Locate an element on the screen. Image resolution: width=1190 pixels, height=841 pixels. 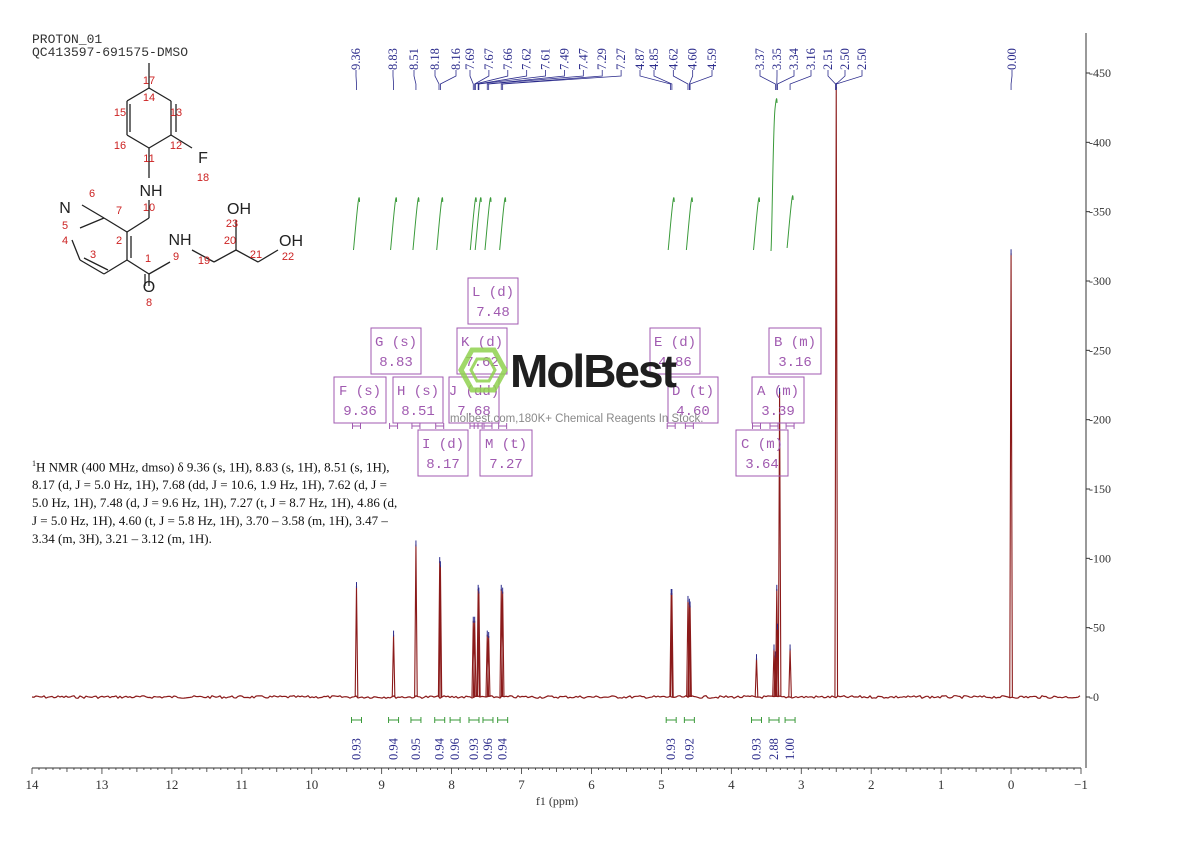
peak-shift-label: 4.85 is located at coordinates (654, 59).